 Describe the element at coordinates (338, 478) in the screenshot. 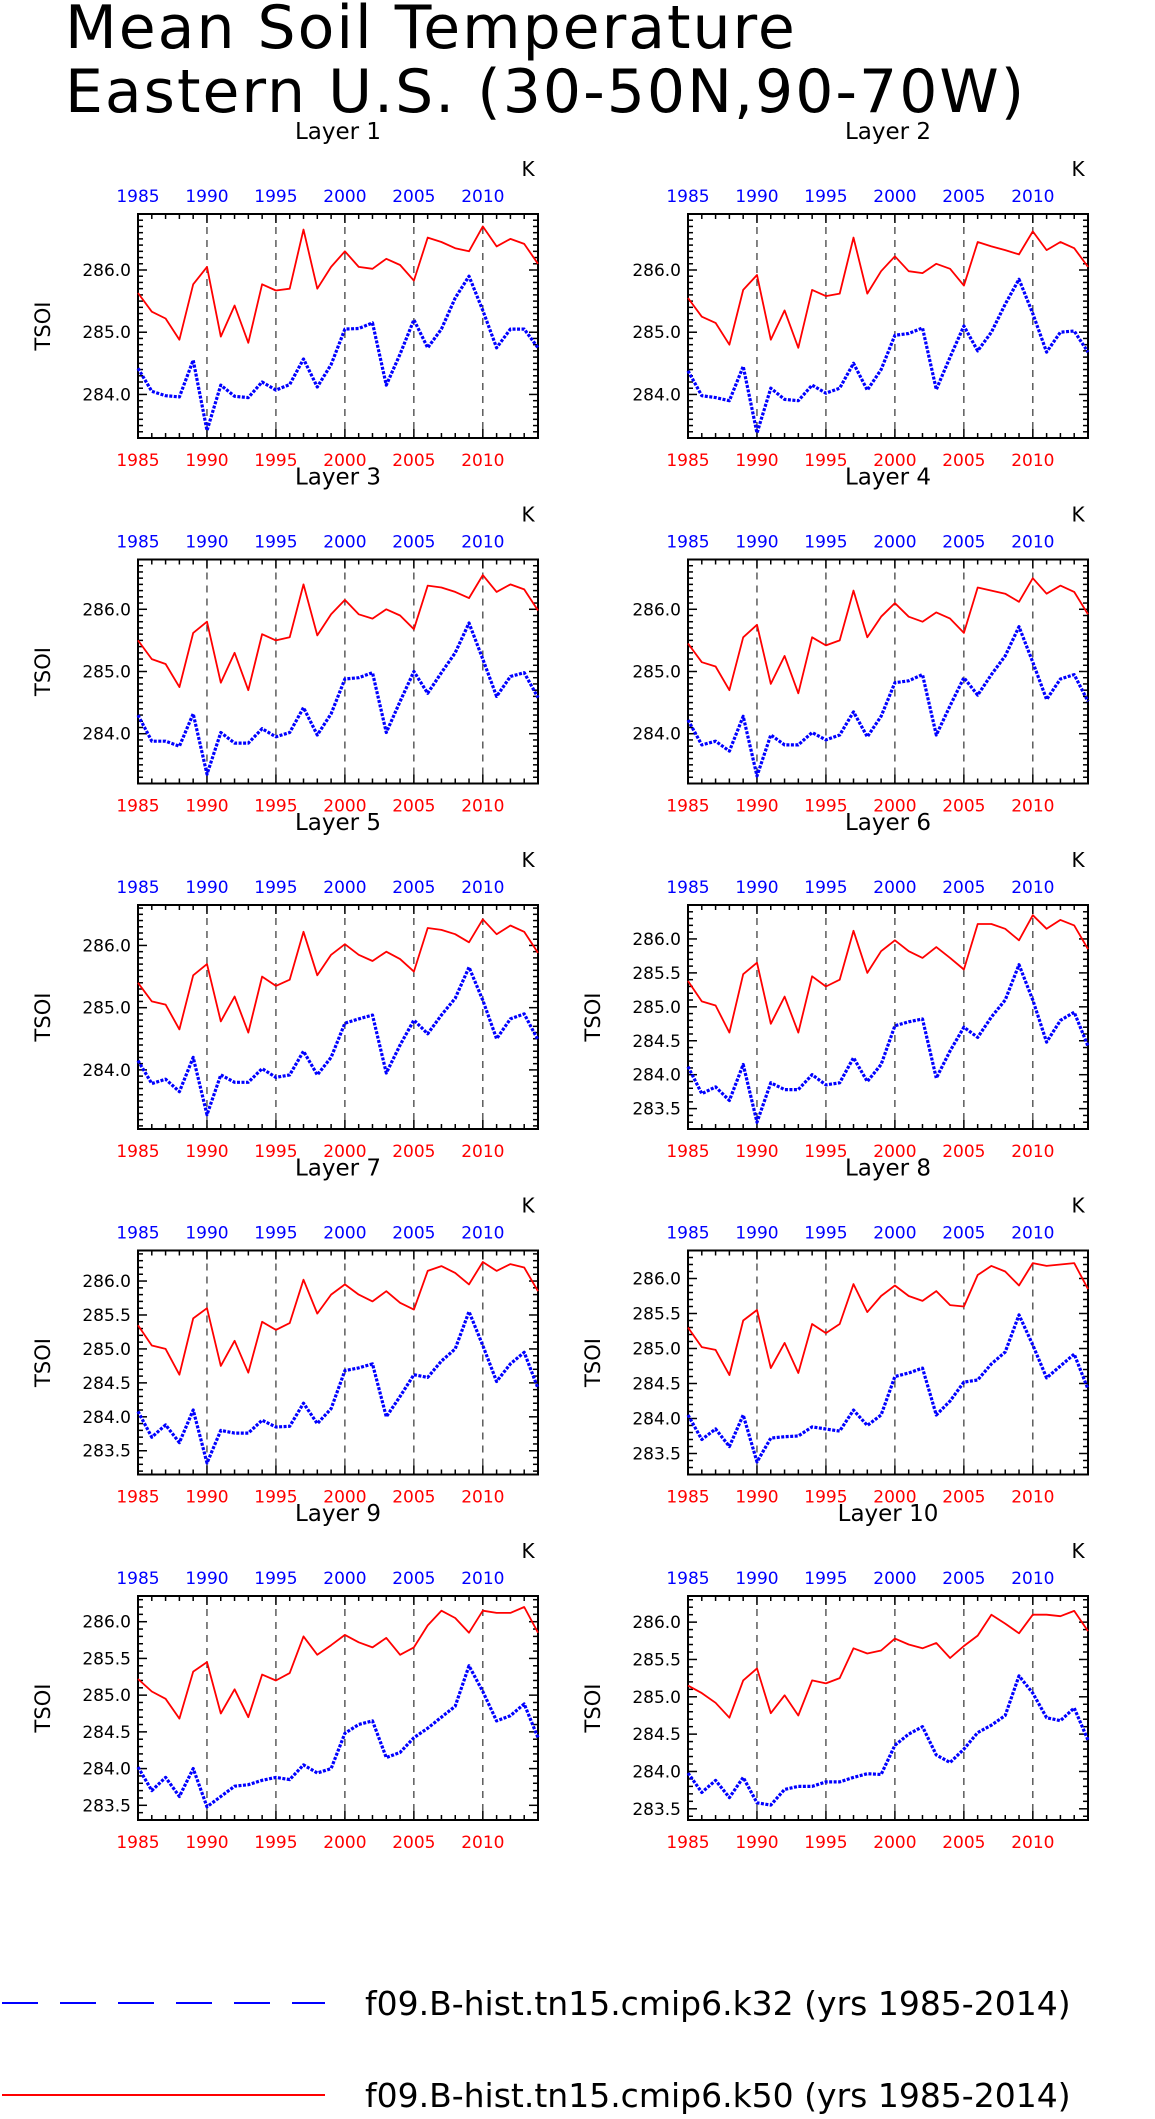

I see `panel-title: Layer 3` at that location.